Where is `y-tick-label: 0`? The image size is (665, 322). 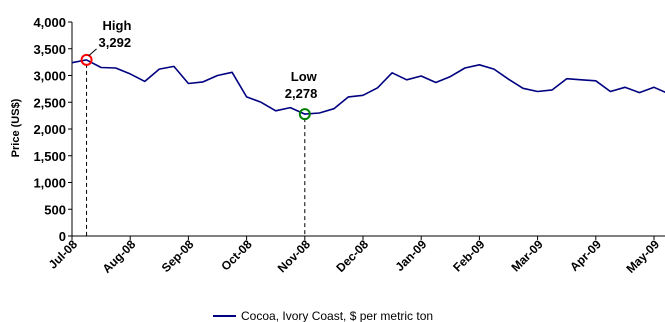
y-tick-label: 0 is located at coordinates (62, 236).